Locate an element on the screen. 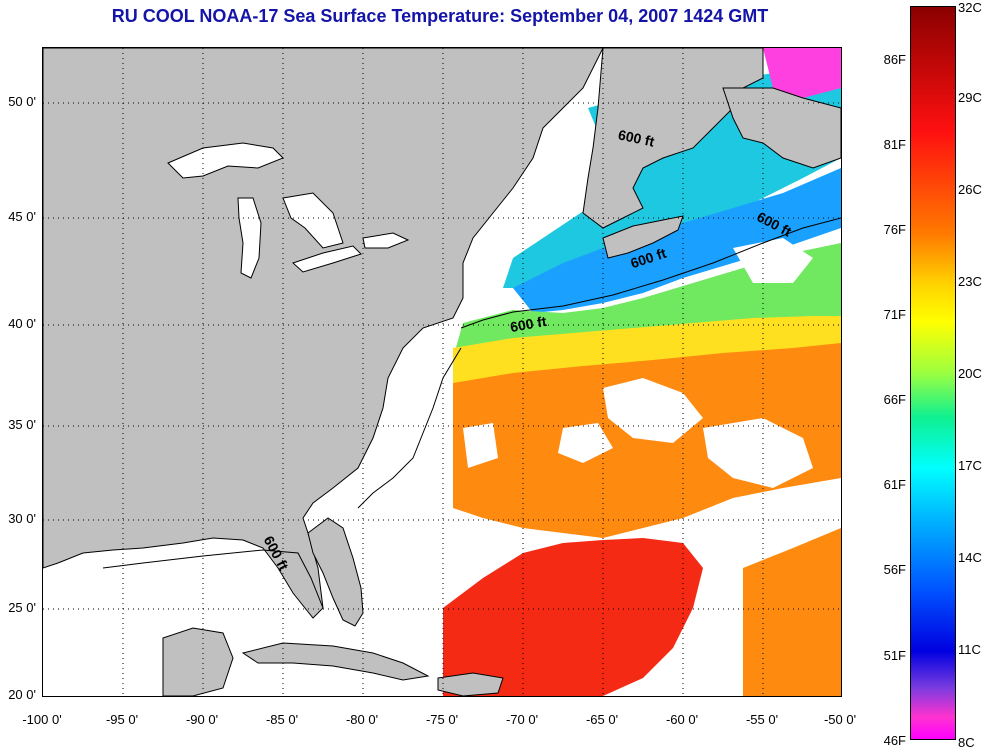  lon-tick-label: -70 0' is located at coordinates (522, 719).